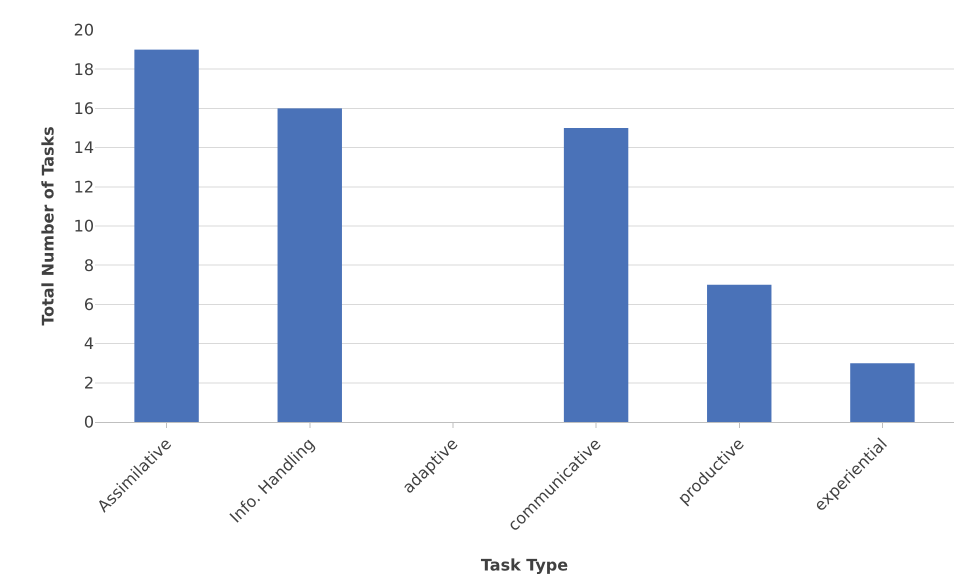  What do you see at coordinates (524, 564) in the screenshot?
I see `x-axis-title: Task Type` at bounding box center [524, 564].